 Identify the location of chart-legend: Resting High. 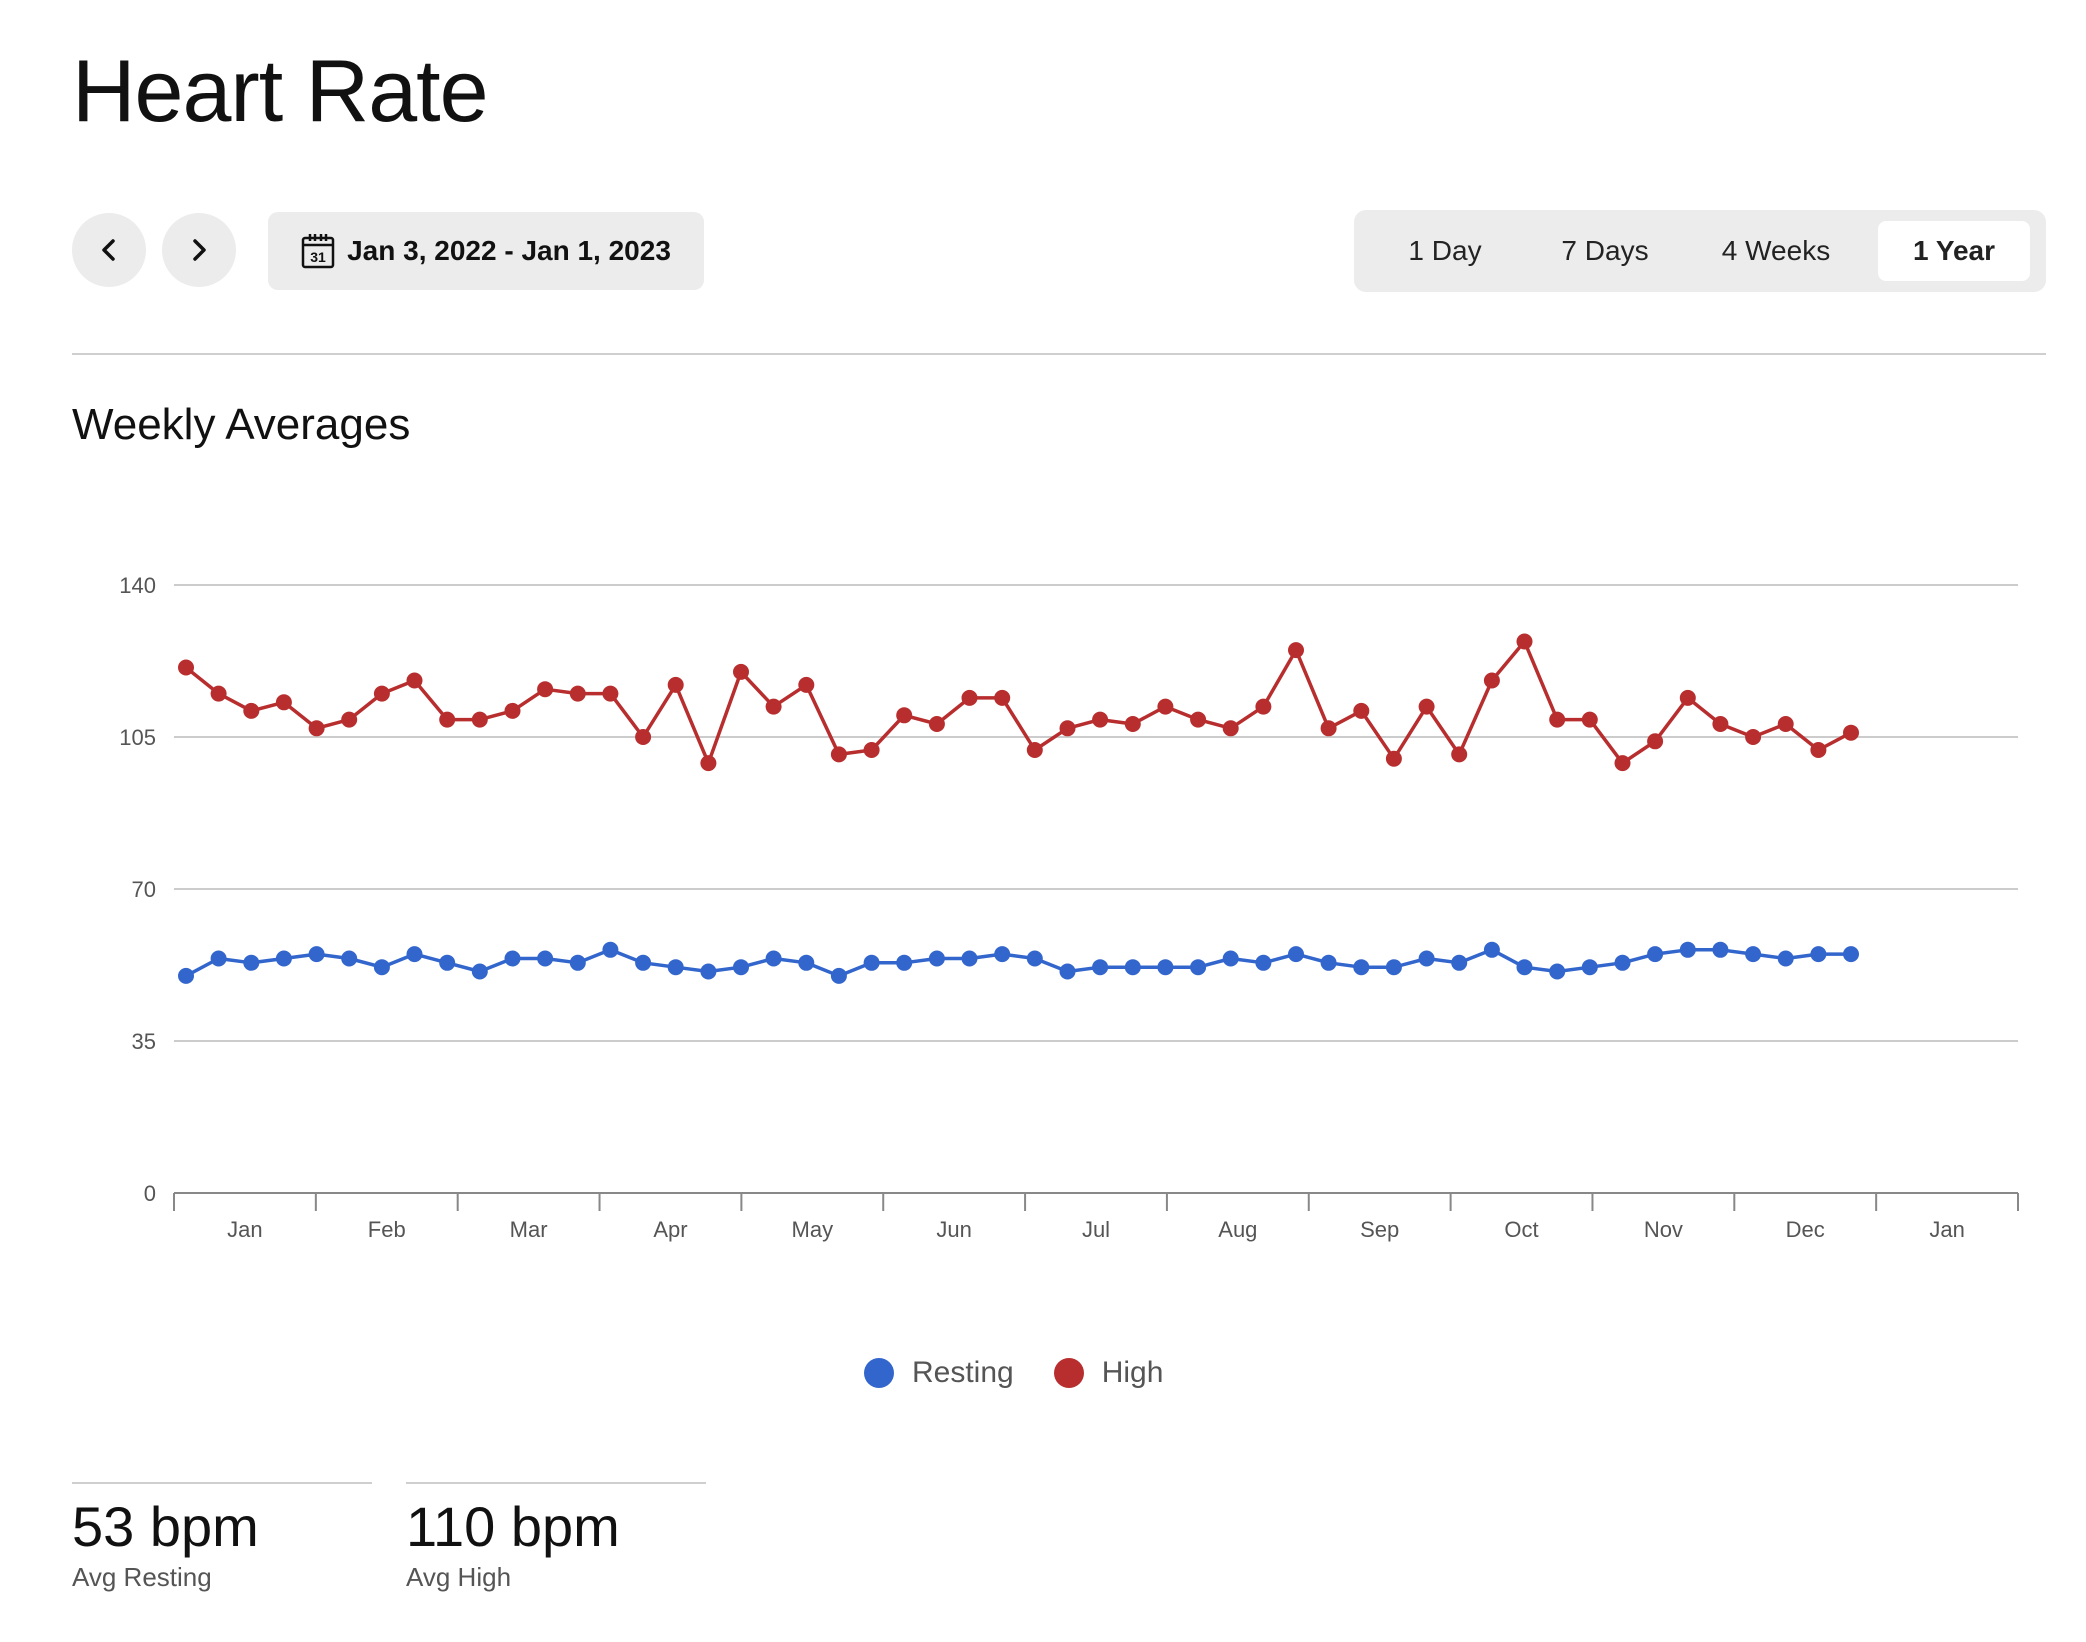
(1013, 1373).